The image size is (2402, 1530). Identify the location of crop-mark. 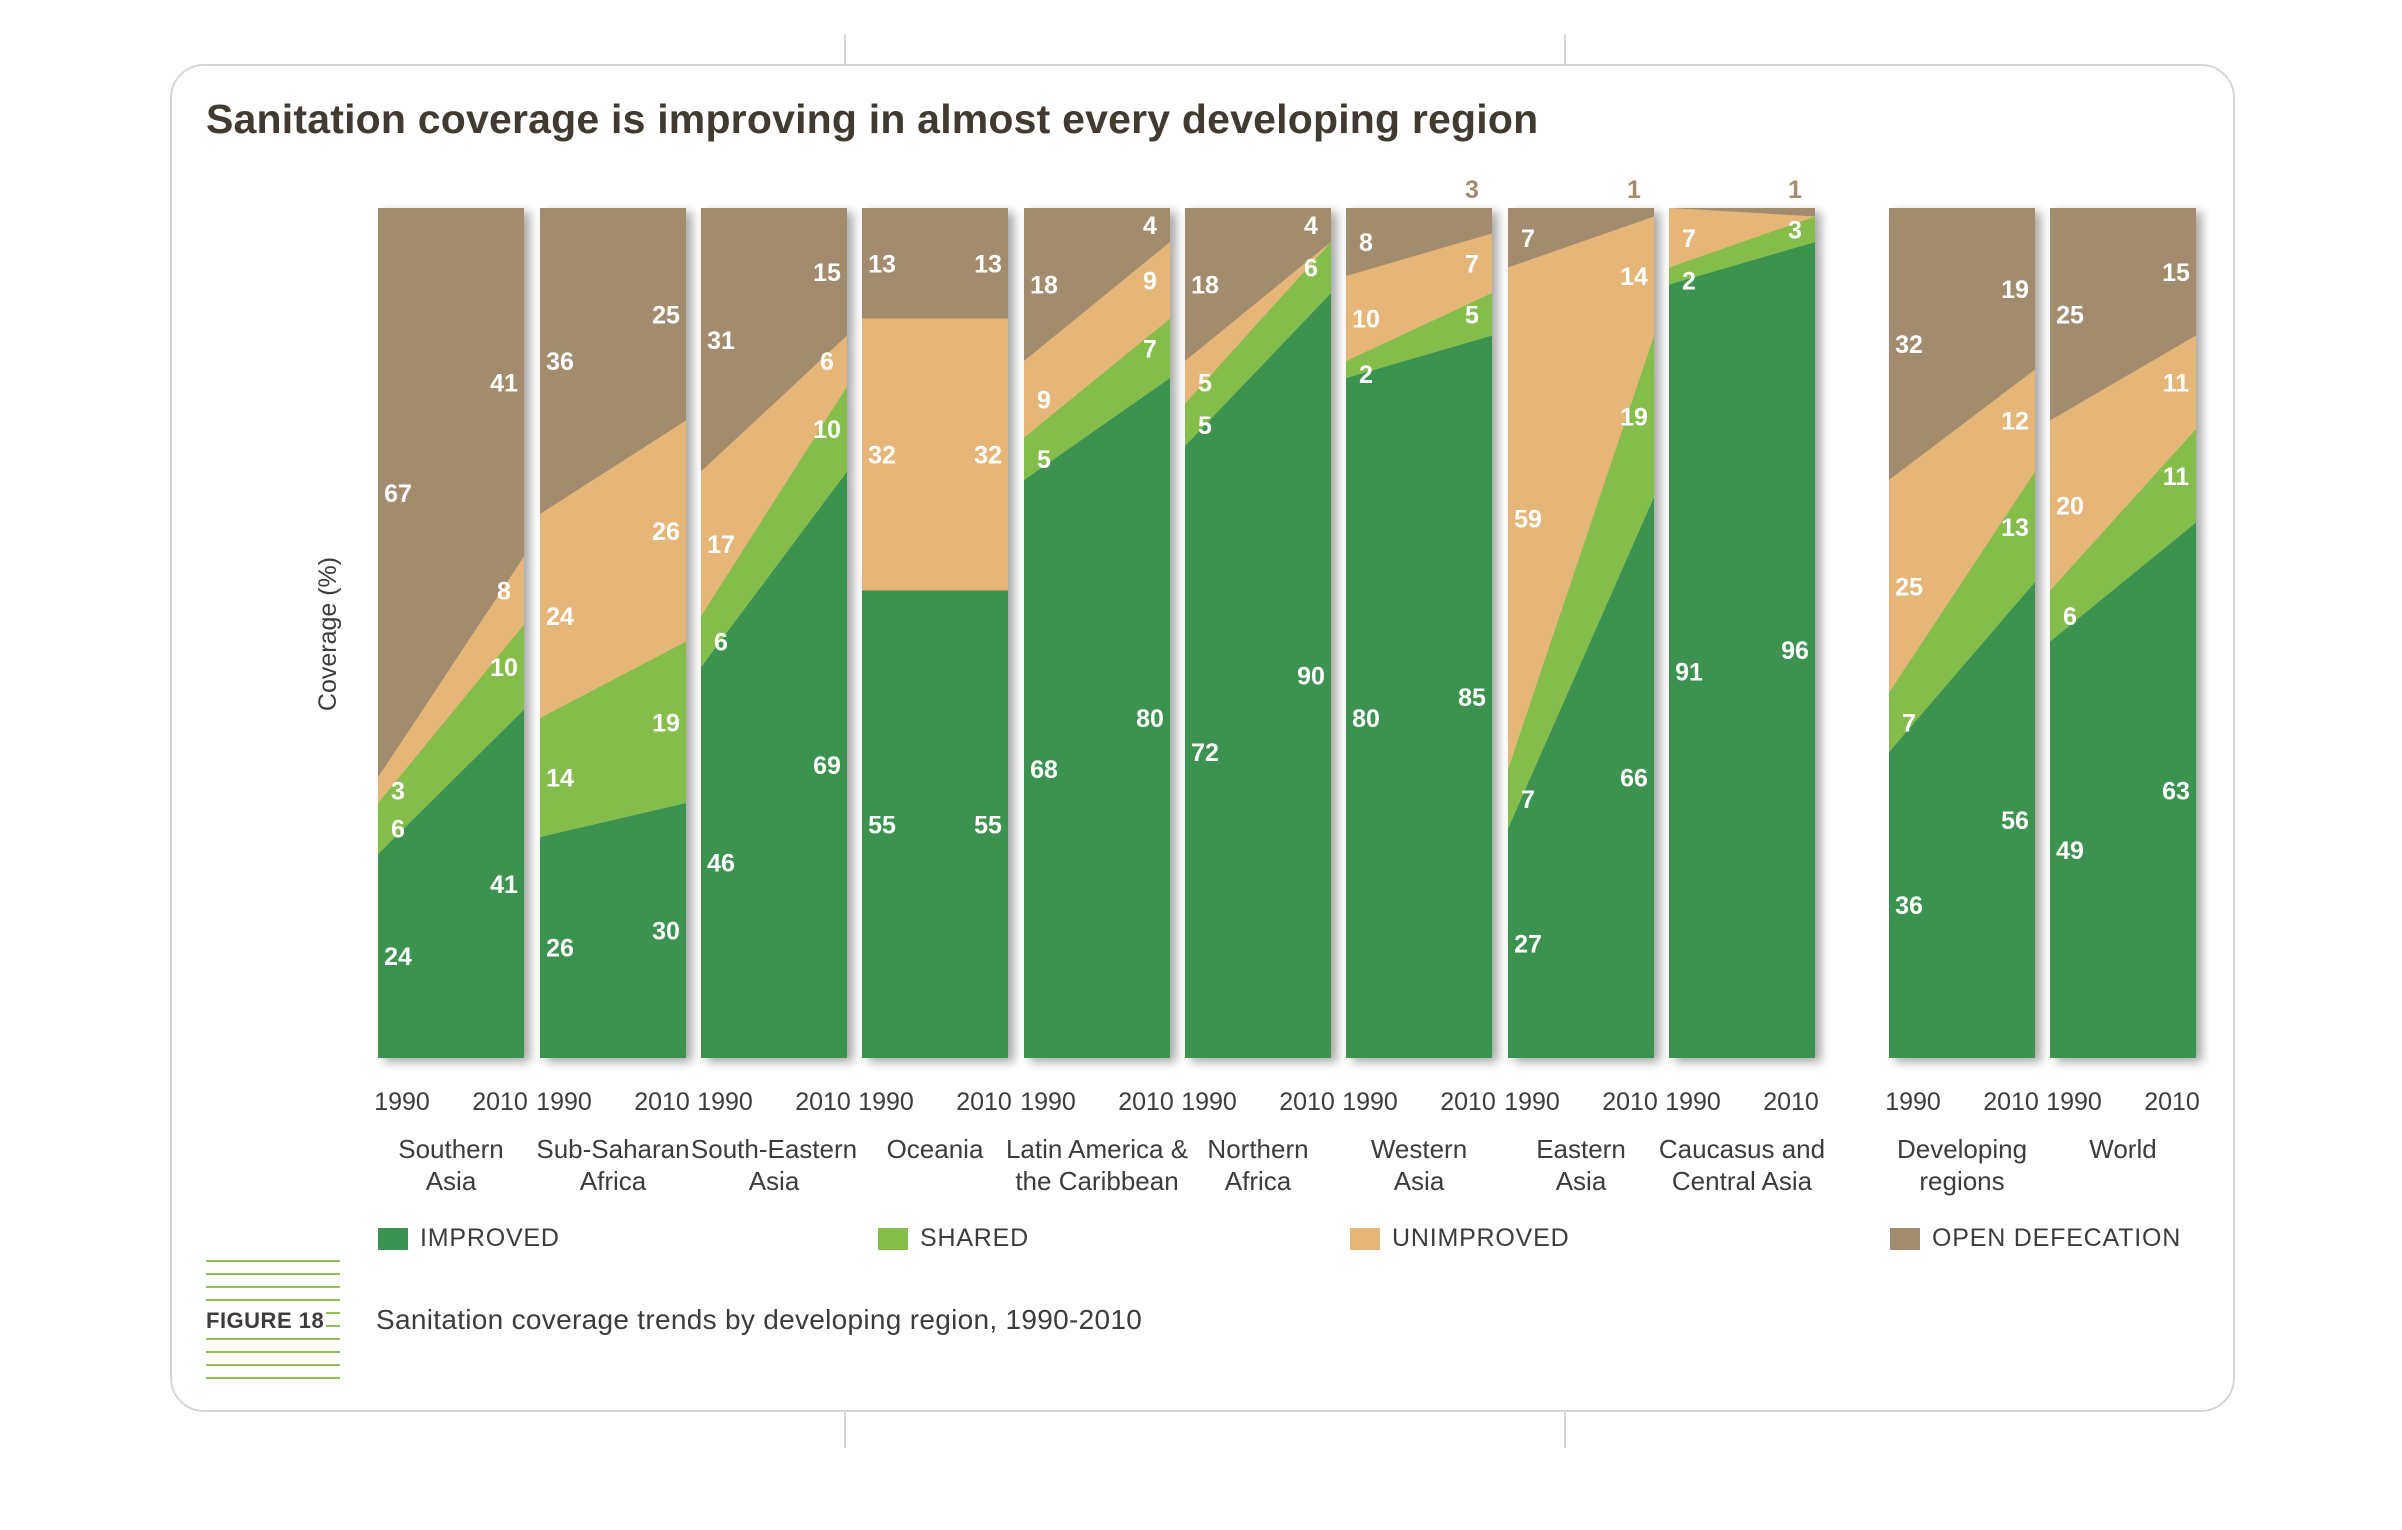
(845, 49).